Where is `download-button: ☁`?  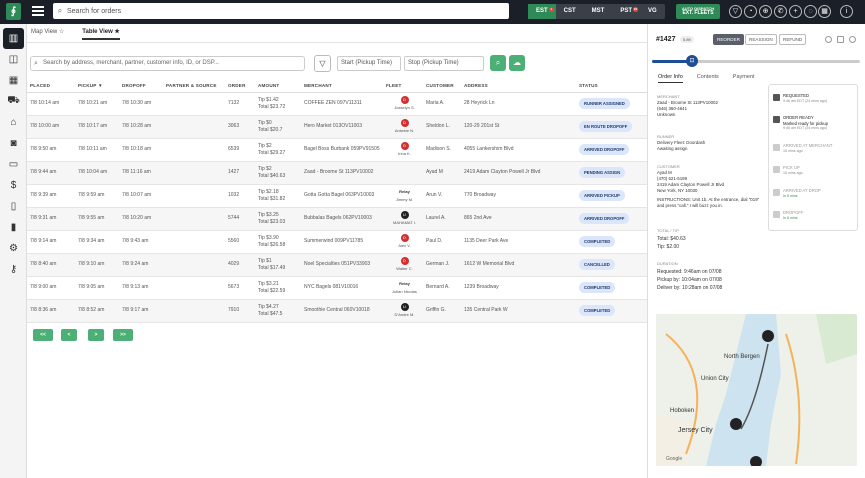 download-button: ☁ is located at coordinates (517, 63).